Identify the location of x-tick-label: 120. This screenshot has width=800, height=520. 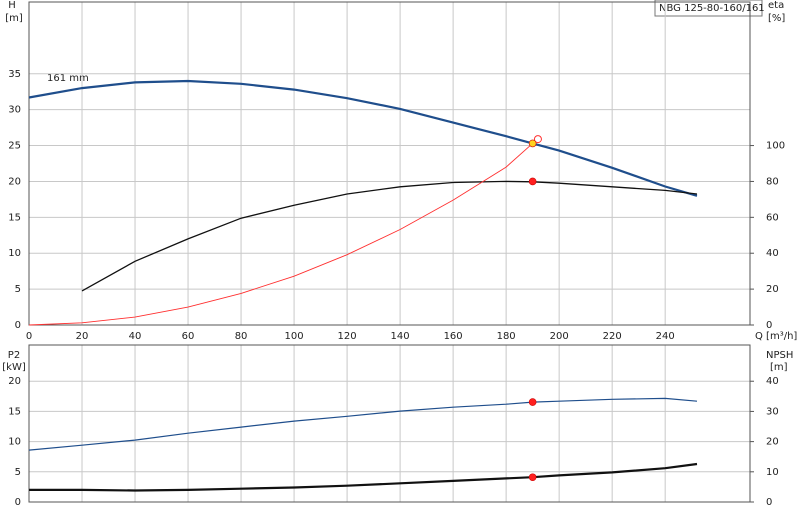
(347, 336).